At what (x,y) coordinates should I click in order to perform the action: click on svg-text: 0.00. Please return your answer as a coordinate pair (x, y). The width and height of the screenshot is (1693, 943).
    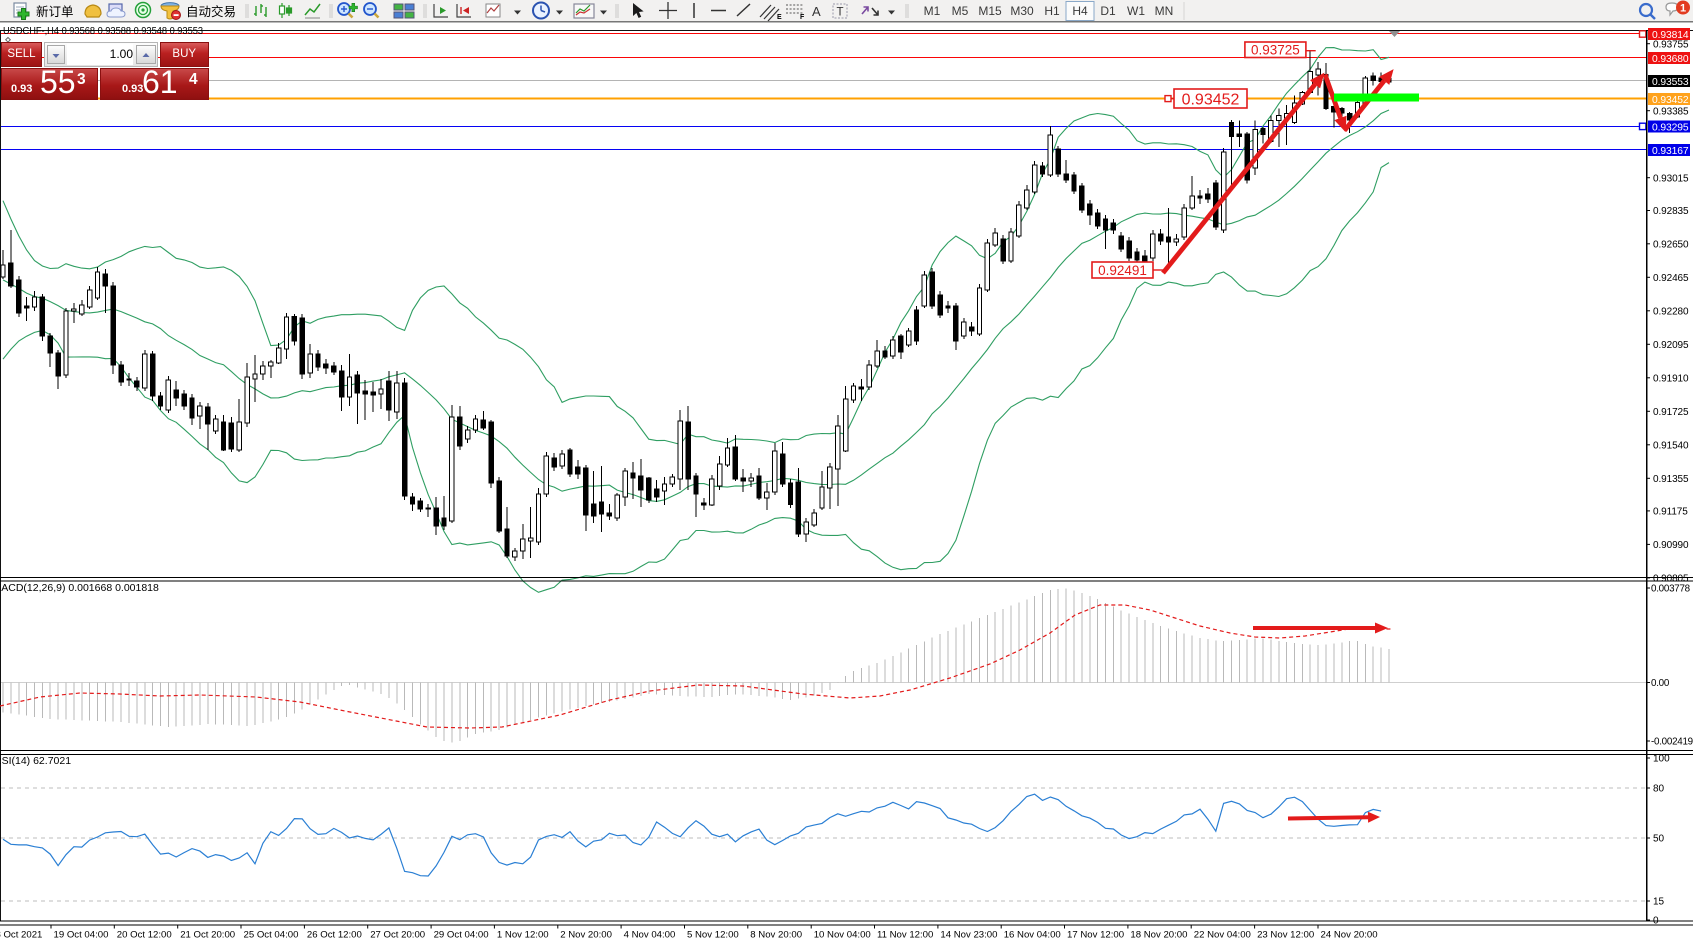
    Looking at the image, I should click on (1660, 683).